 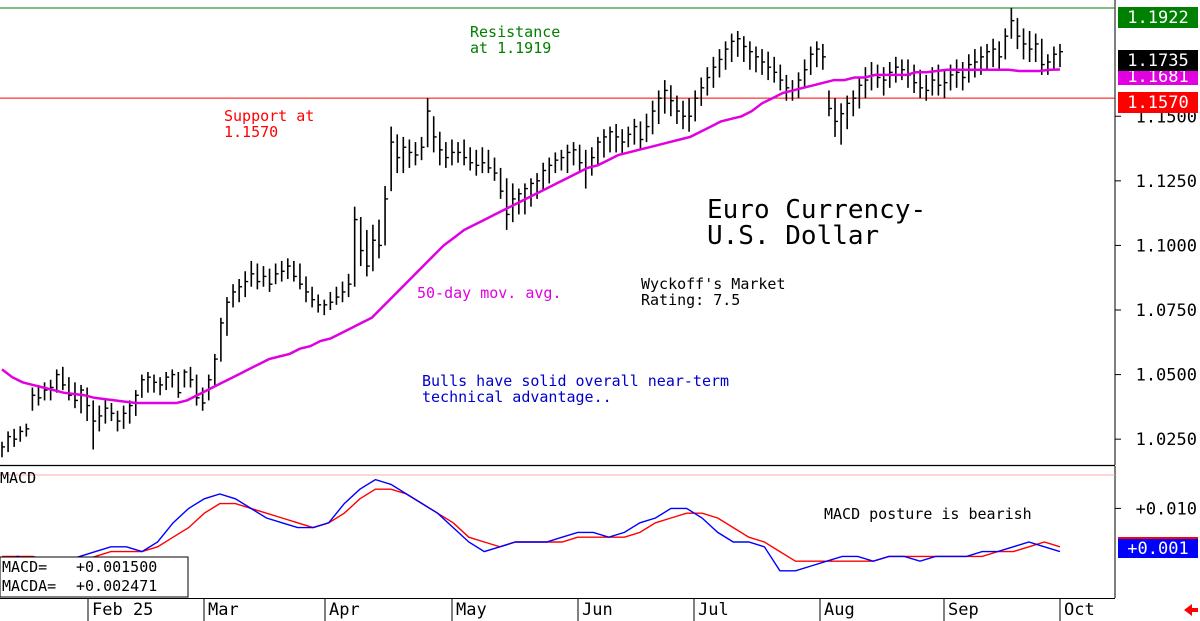 I want to click on resistance-badge-bg, so click(x=1158, y=17).